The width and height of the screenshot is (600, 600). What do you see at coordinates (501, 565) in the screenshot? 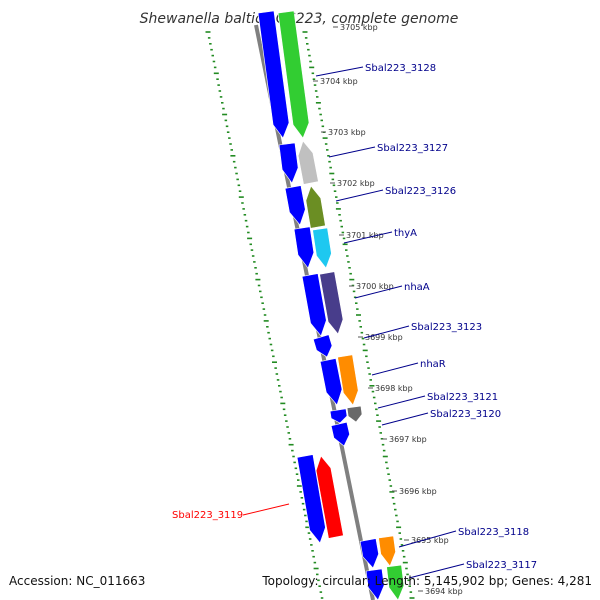
I see `gene-label-Sbal223_3117: Sbal223_3117` at bounding box center [501, 565].